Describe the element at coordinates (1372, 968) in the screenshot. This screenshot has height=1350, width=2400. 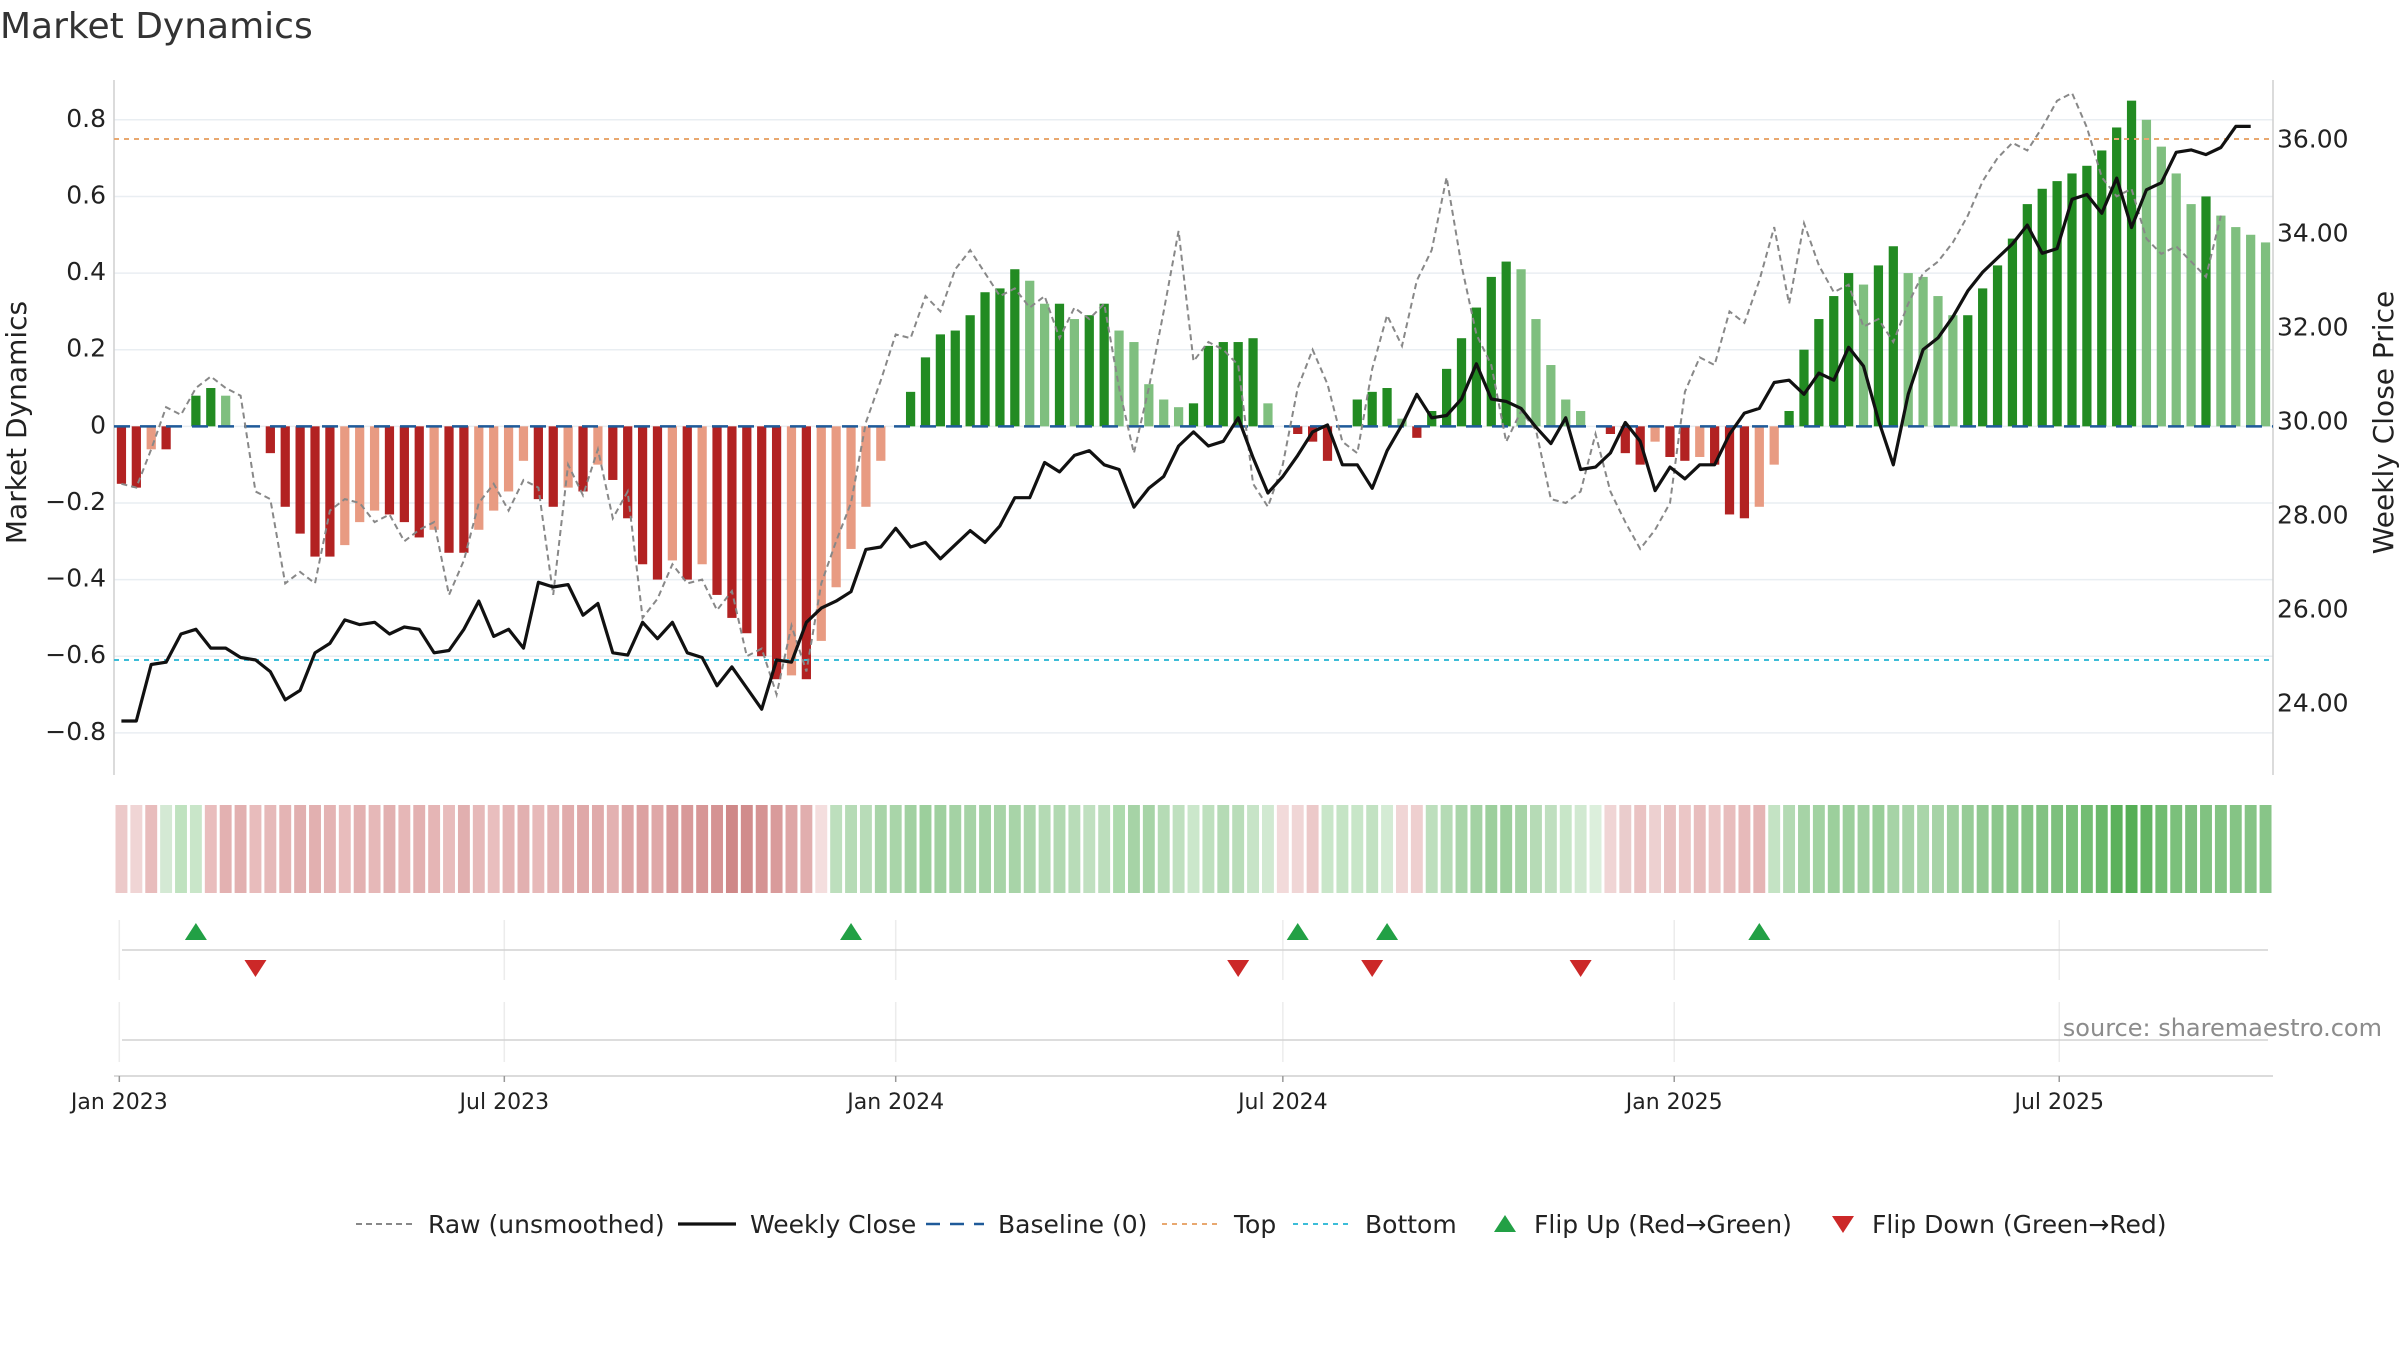
I see `flip-down-marker` at that location.